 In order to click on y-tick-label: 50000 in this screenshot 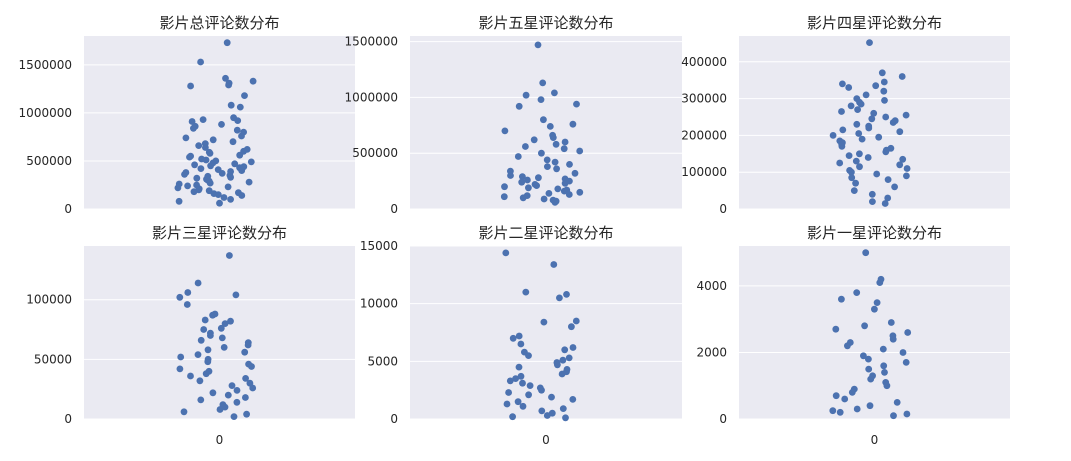, I will do `click(53, 359)`.